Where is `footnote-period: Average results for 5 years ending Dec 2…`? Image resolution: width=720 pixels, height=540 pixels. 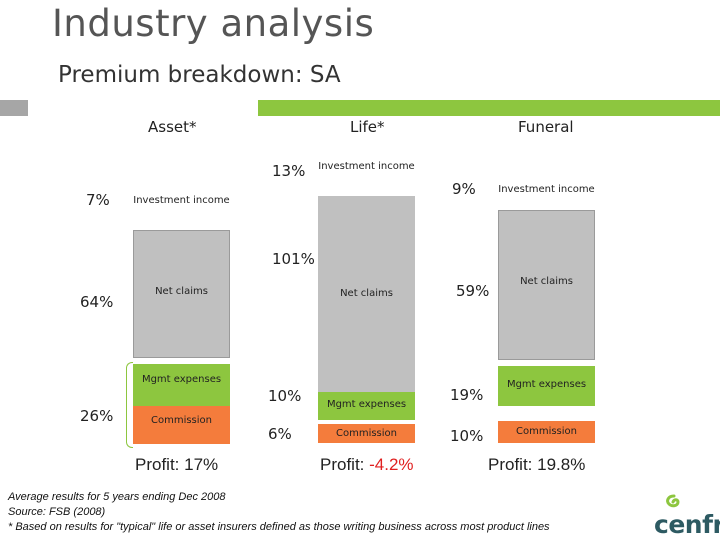 footnote-period: Average results for 5 years ending Dec 2… is located at coordinates (117, 497).